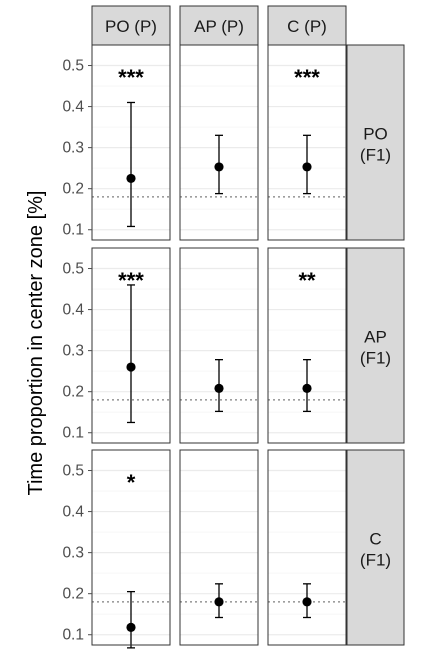 This screenshot has width=423, height=651. I want to click on column-strip-label: AP (P), so click(219, 26).